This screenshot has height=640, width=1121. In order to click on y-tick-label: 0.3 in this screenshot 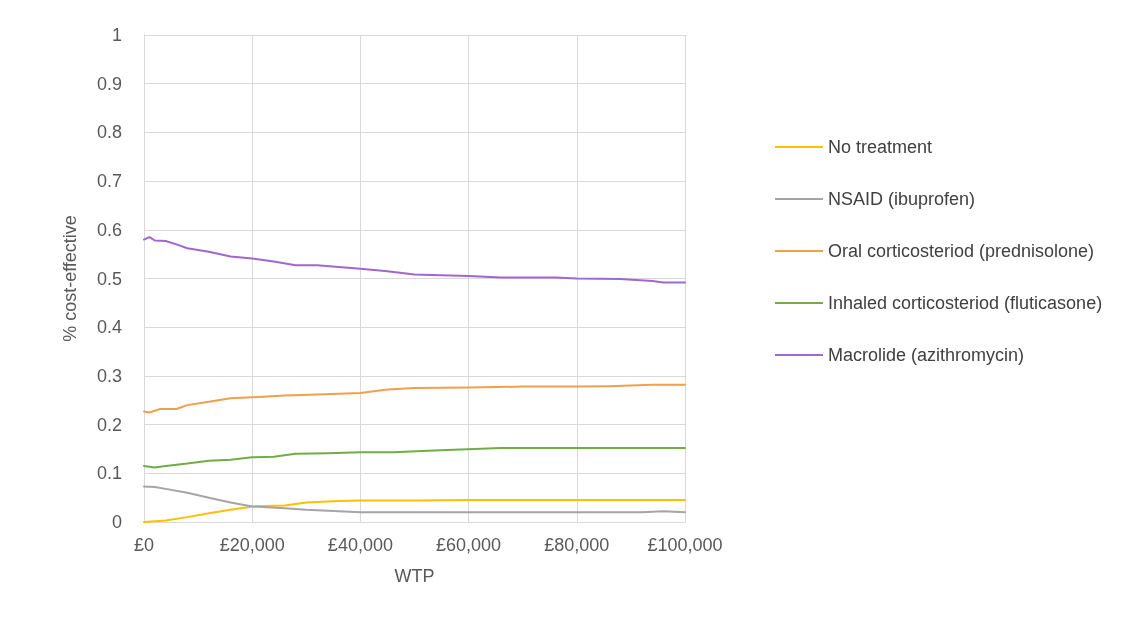, I will do `click(109, 375)`.